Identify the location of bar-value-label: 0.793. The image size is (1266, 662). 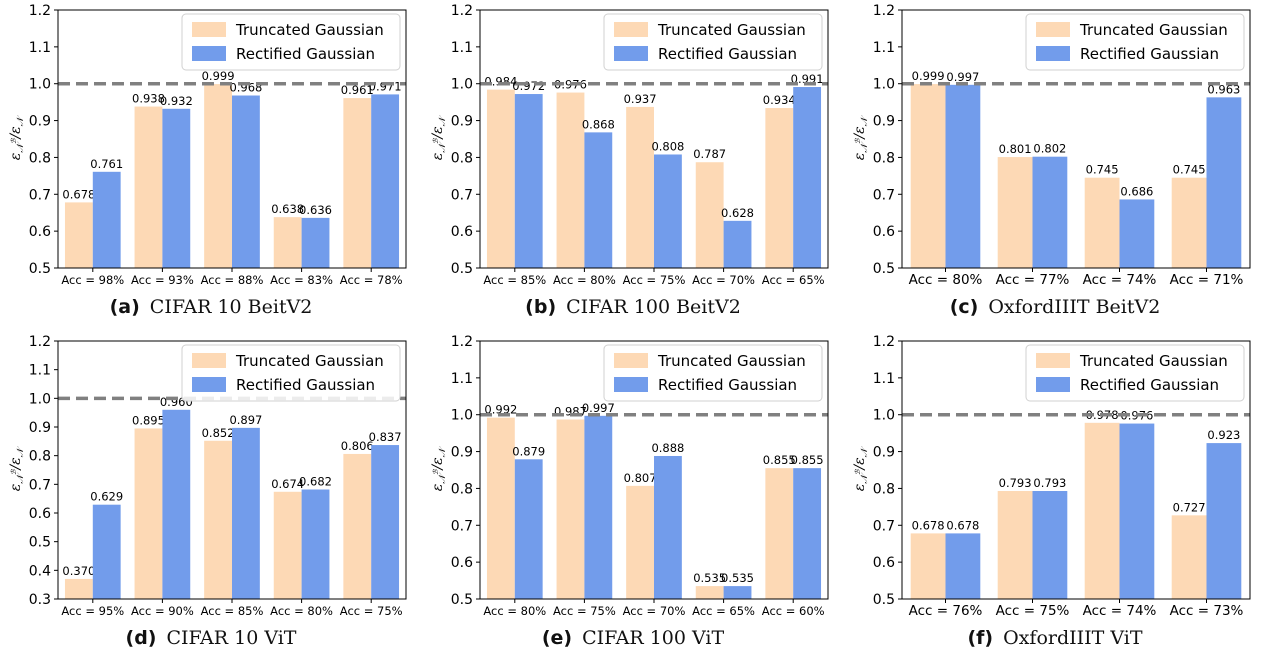
(1049, 483).